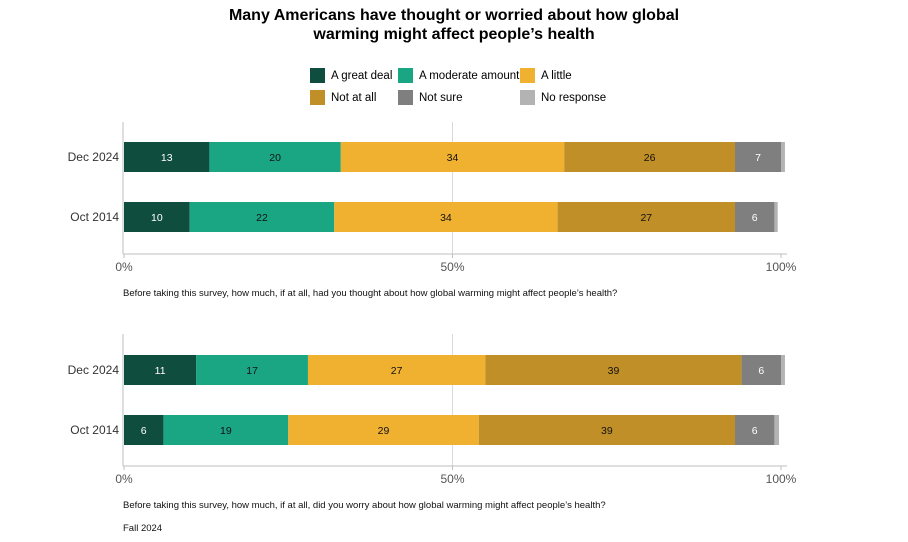  I want to click on data-label: 19, so click(226, 431).